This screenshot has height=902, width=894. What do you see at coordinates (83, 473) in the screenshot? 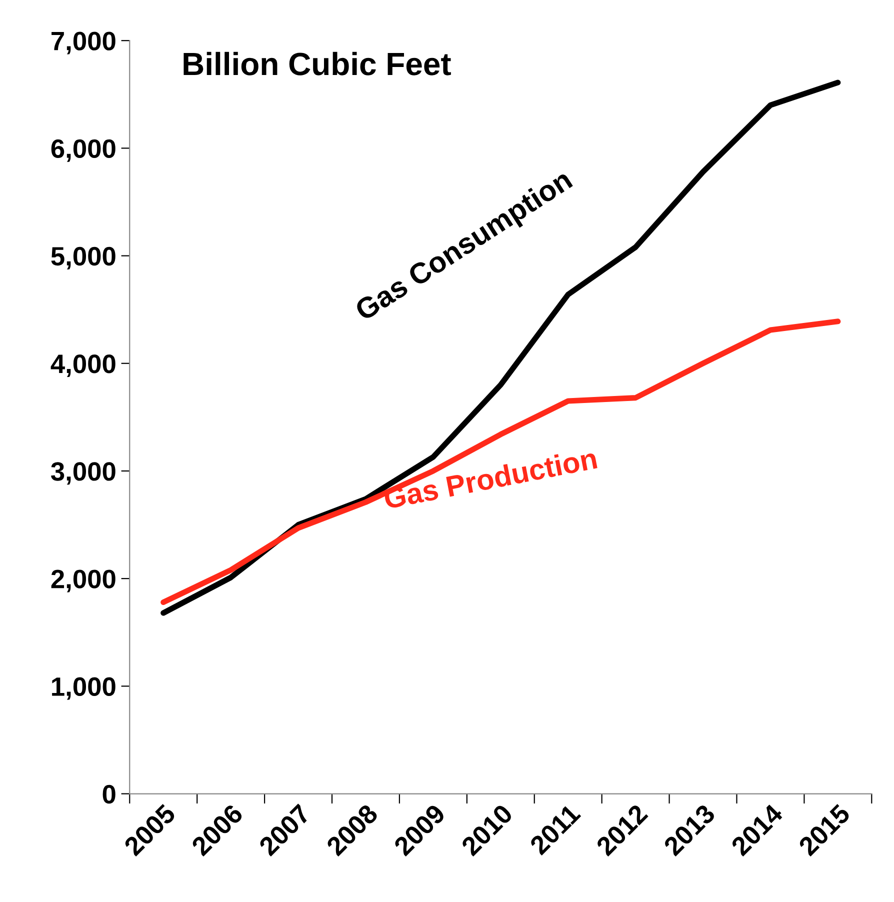
I see `y-tick-label: 3,000` at bounding box center [83, 473].